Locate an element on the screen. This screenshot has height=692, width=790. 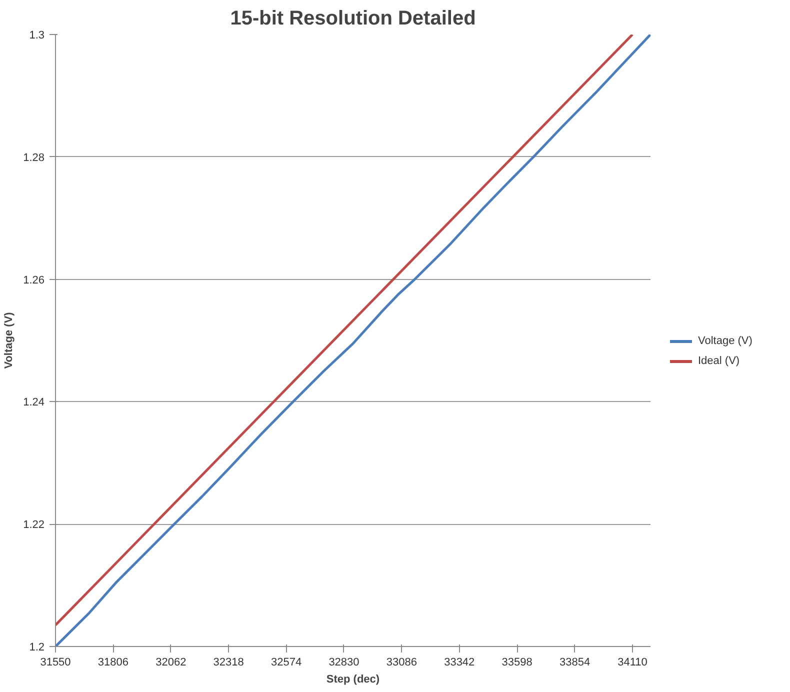
x-tick-label: 33086 is located at coordinates (401, 662).